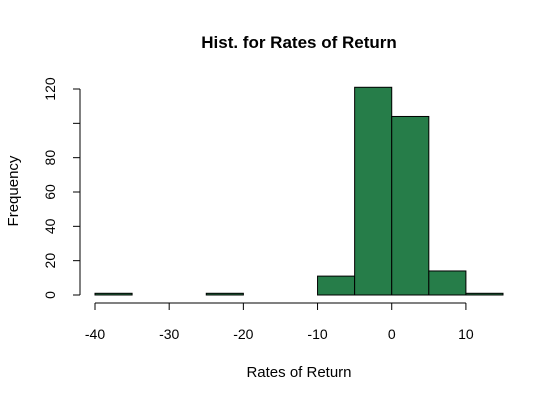  Describe the element at coordinates (50, 295) in the screenshot. I see `y-tick-label: 0` at that location.